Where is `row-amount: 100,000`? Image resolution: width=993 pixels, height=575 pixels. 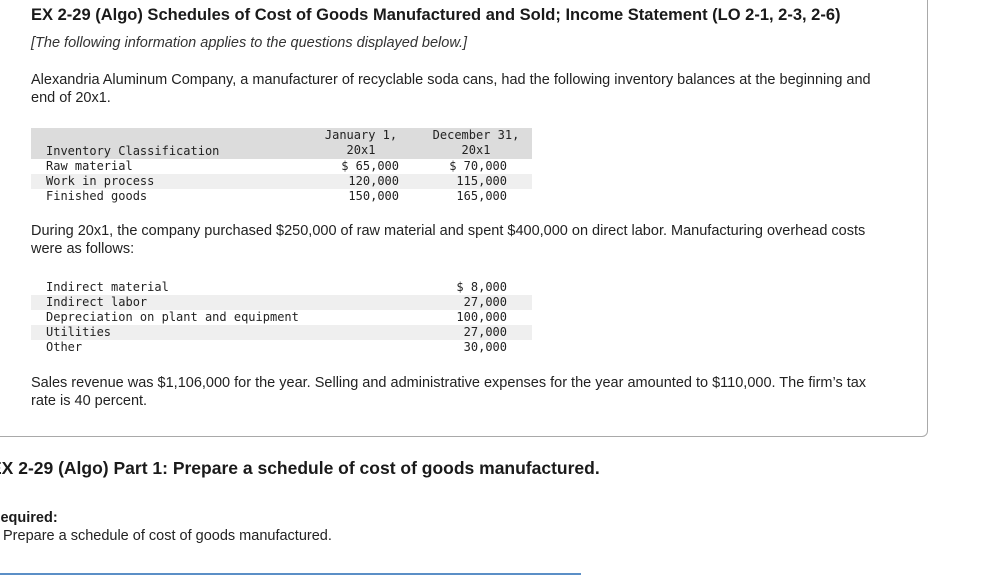
row-amount: 100,000 is located at coordinates (481, 317).